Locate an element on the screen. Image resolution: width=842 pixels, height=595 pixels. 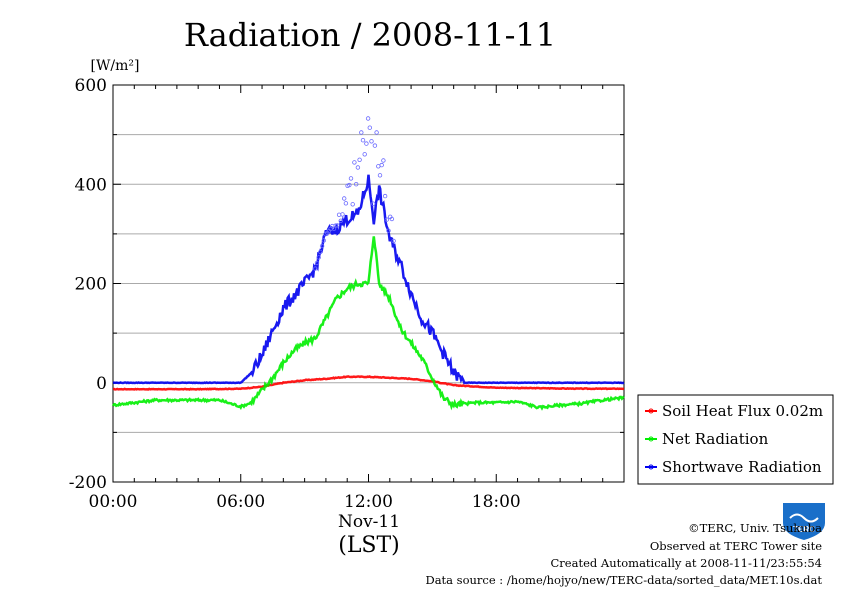
credit-copyright: ©TERC, Univ. Tsukuba is located at coordinates (755, 528).